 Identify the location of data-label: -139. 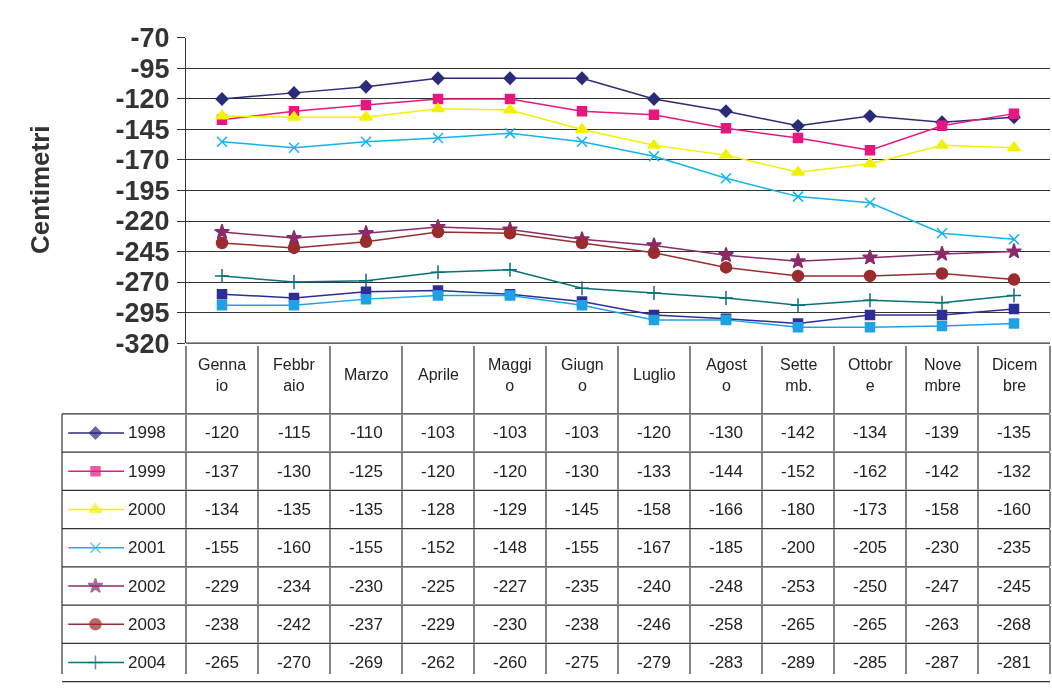
(942, 432).